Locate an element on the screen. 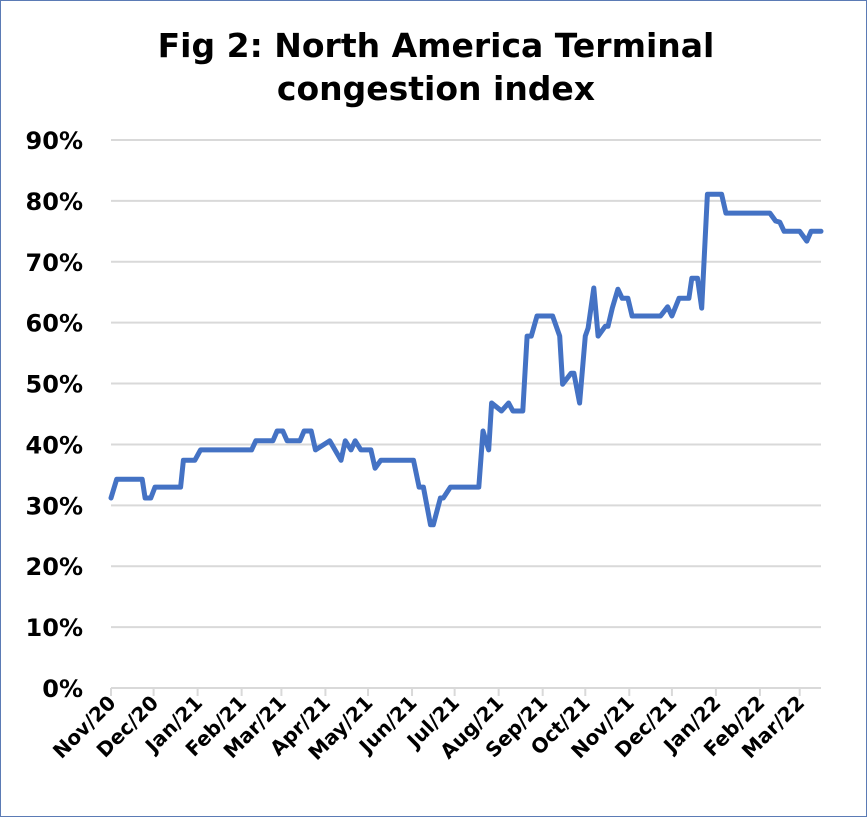  y-tick-label: 30% is located at coordinates (54, 506).